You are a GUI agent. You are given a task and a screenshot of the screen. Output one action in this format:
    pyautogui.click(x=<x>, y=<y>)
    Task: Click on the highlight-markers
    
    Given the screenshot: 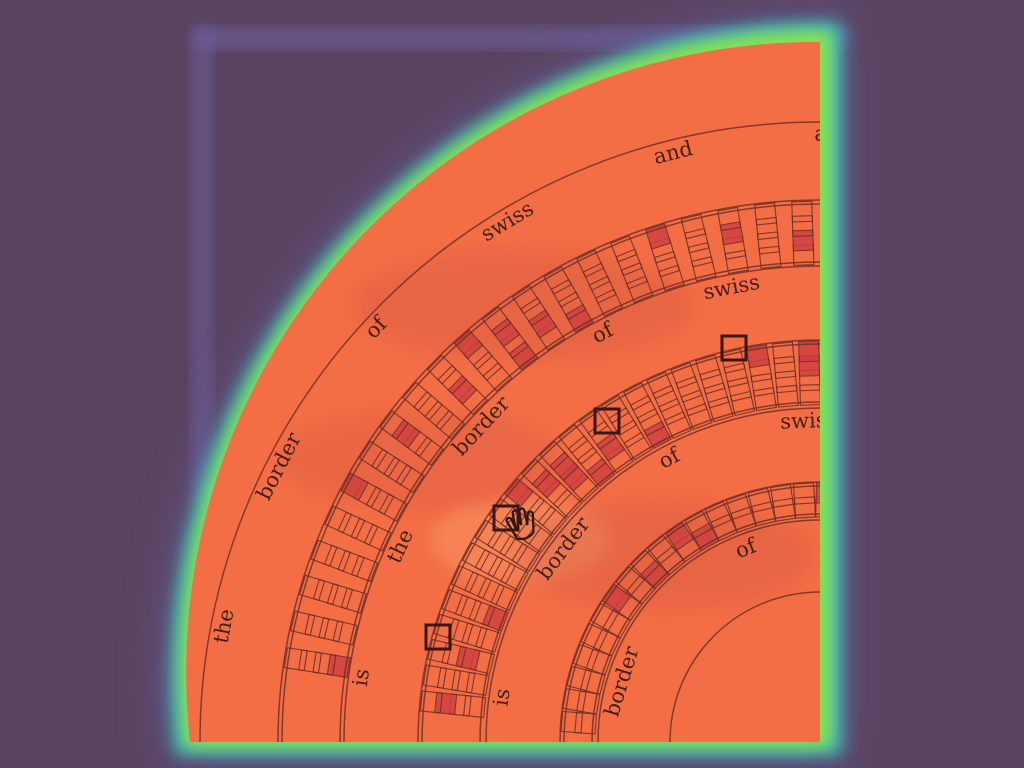 What is the action you would take?
    pyautogui.click(x=586, y=492)
    